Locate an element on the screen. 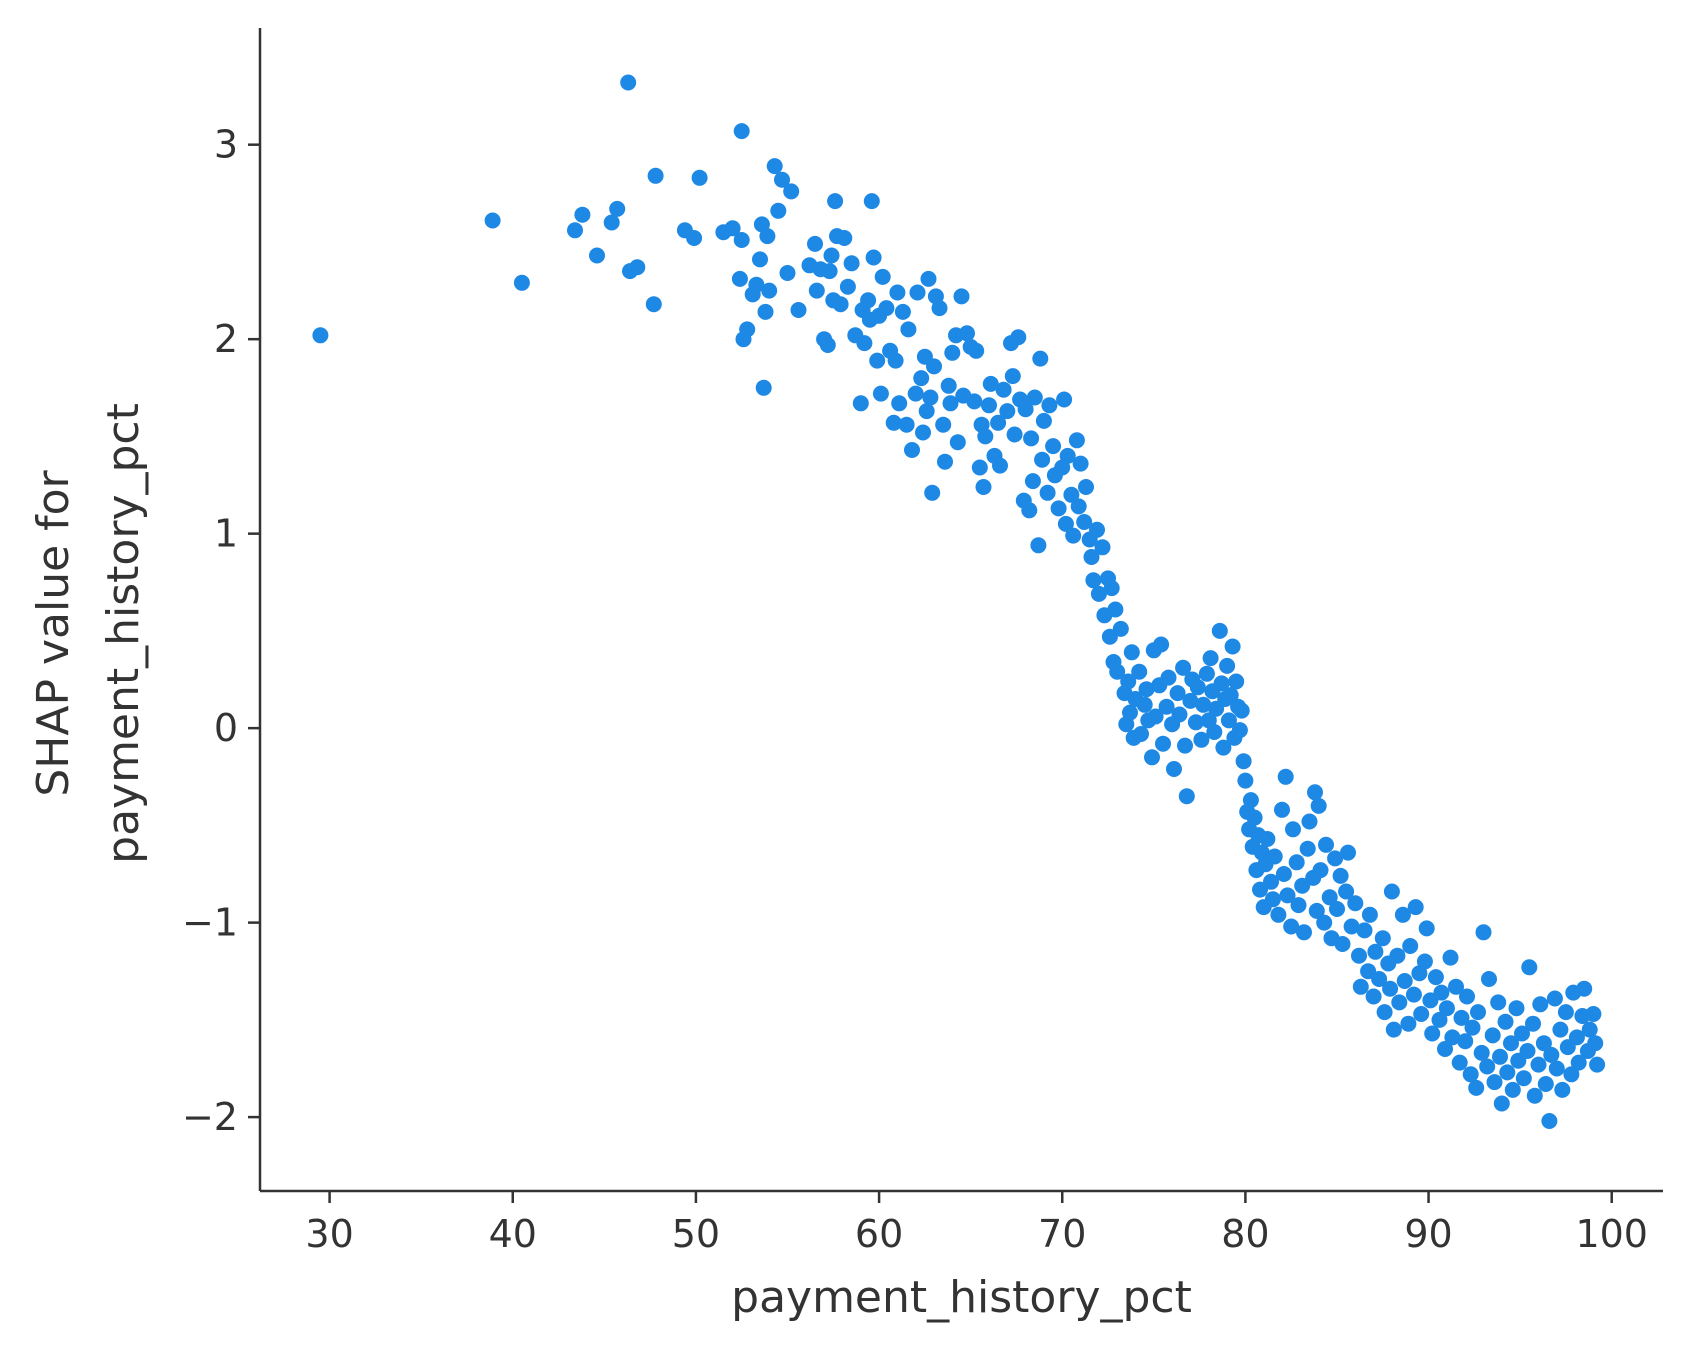  x-tick-label: 50 is located at coordinates (696, 1234).